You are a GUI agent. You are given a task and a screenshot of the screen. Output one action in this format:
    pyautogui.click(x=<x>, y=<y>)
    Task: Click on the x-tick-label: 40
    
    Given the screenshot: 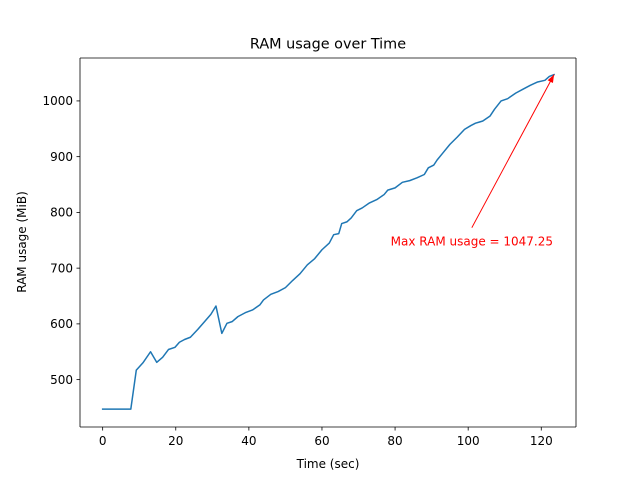 What is the action you would take?
    pyautogui.click(x=248, y=441)
    